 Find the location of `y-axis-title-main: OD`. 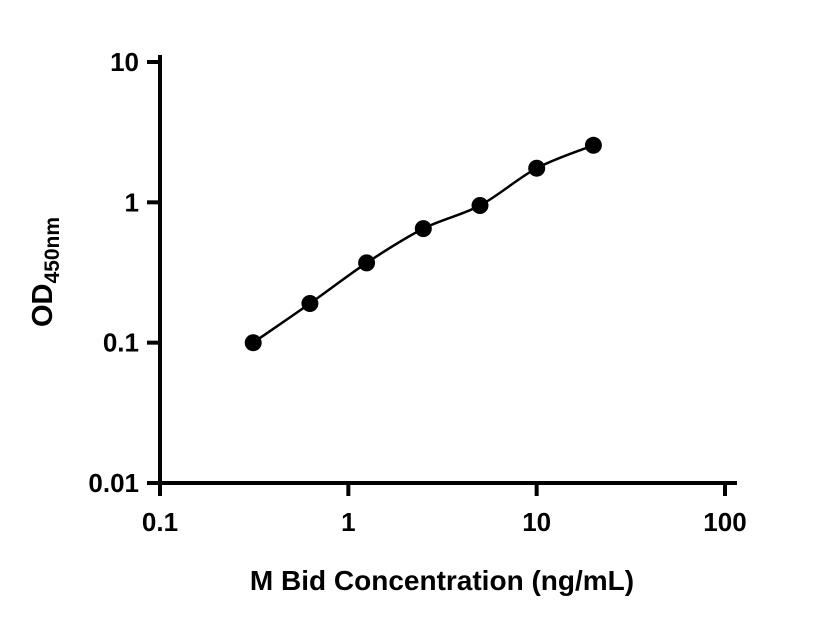

y-axis-title-main: OD is located at coordinates (43, 305).